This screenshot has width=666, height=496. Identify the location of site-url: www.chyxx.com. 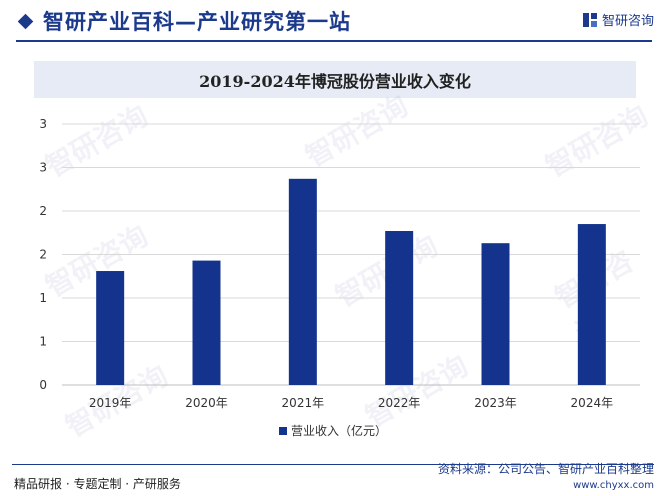
(613, 485).